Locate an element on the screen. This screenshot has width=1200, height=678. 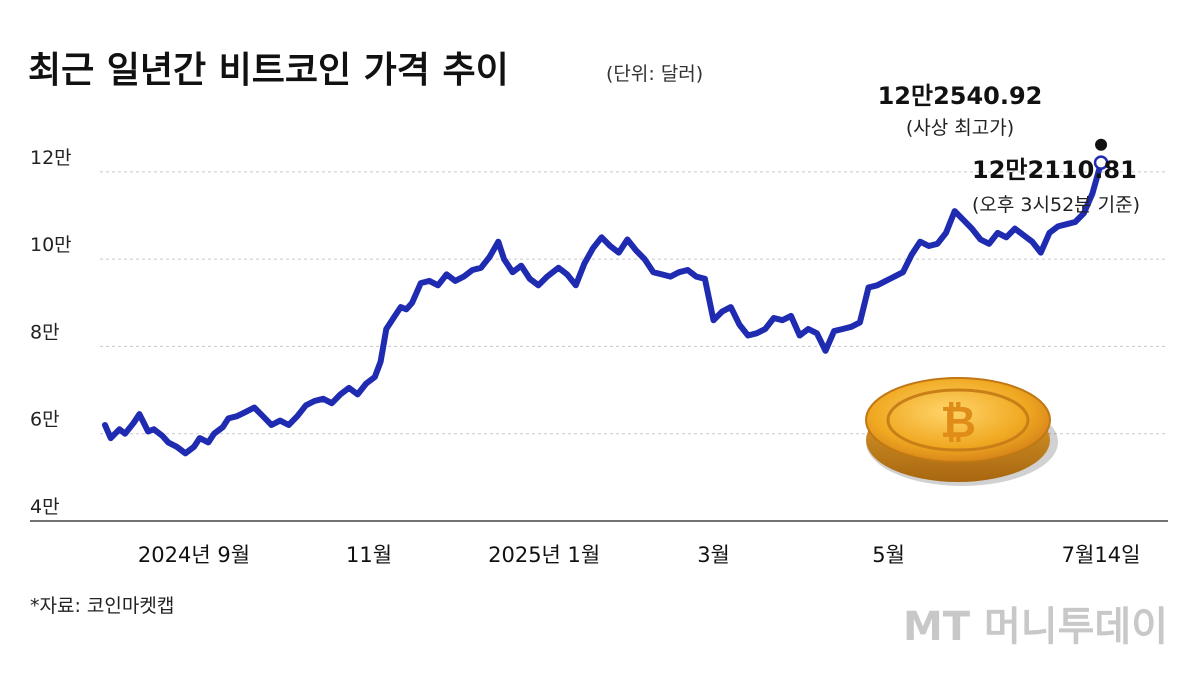
current-caption-label: (오후 3시52분 기준) is located at coordinates (1056, 205).